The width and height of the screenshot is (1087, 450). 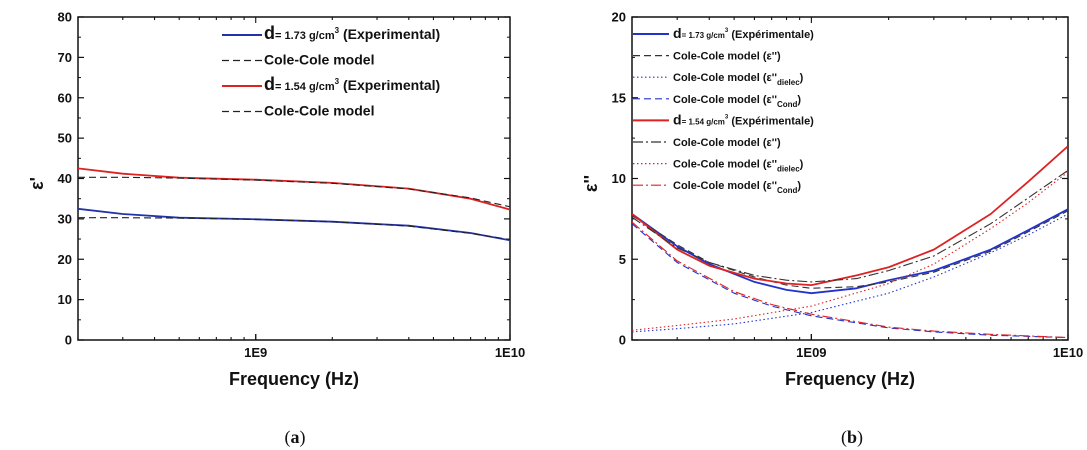 I want to click on caption-letter: b, so click(x=852, y=437).